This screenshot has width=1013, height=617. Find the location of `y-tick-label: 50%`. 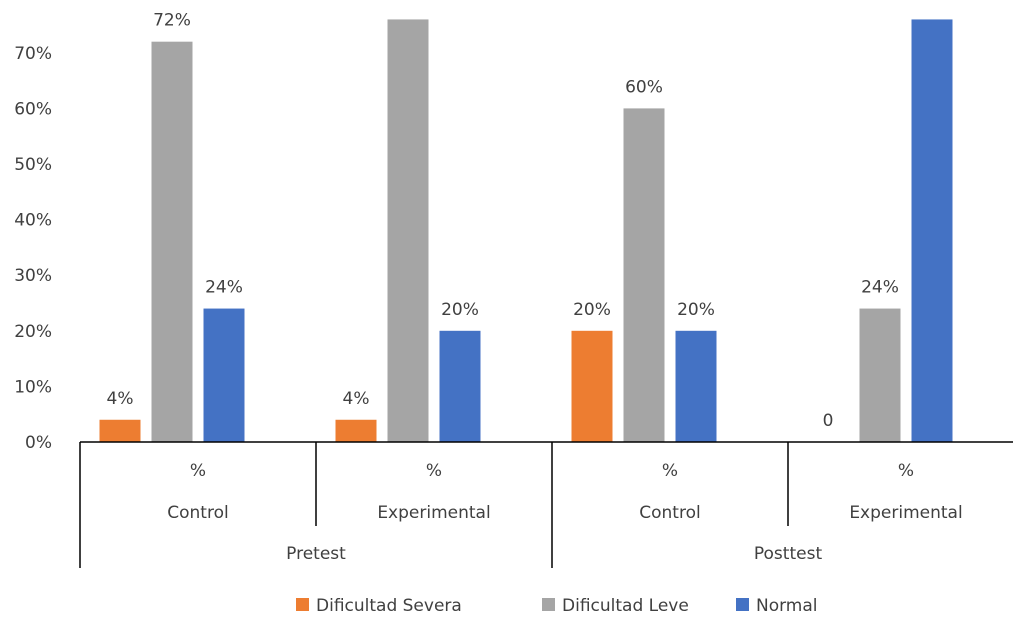

y-tick-label: 50% is located at coordinates (33, 165).